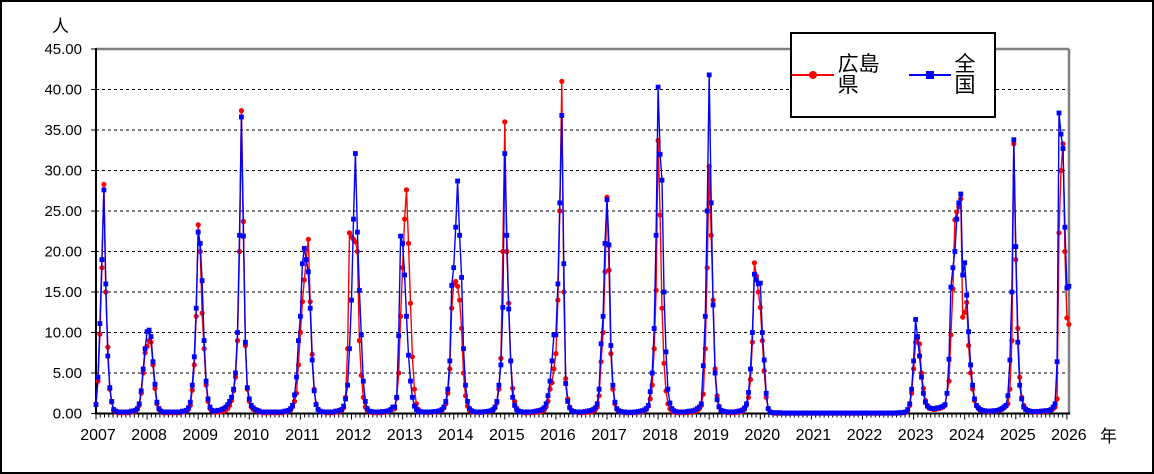  What do you see at coordinates (67, 373) in the screenshot?
I see `svg-text: 5.00` at bounding box center [67, 373].